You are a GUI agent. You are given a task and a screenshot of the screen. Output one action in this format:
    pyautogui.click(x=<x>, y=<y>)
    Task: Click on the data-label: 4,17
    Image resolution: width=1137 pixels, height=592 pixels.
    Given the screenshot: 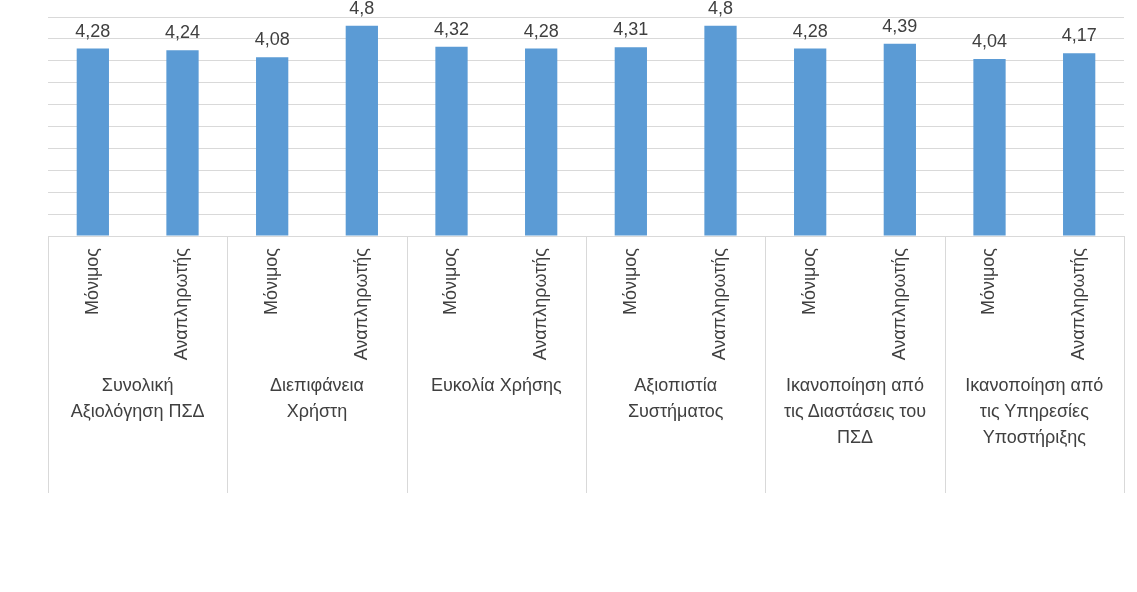 What is the action you would take?
    pyautogui.click(x=1079, y=35)
    